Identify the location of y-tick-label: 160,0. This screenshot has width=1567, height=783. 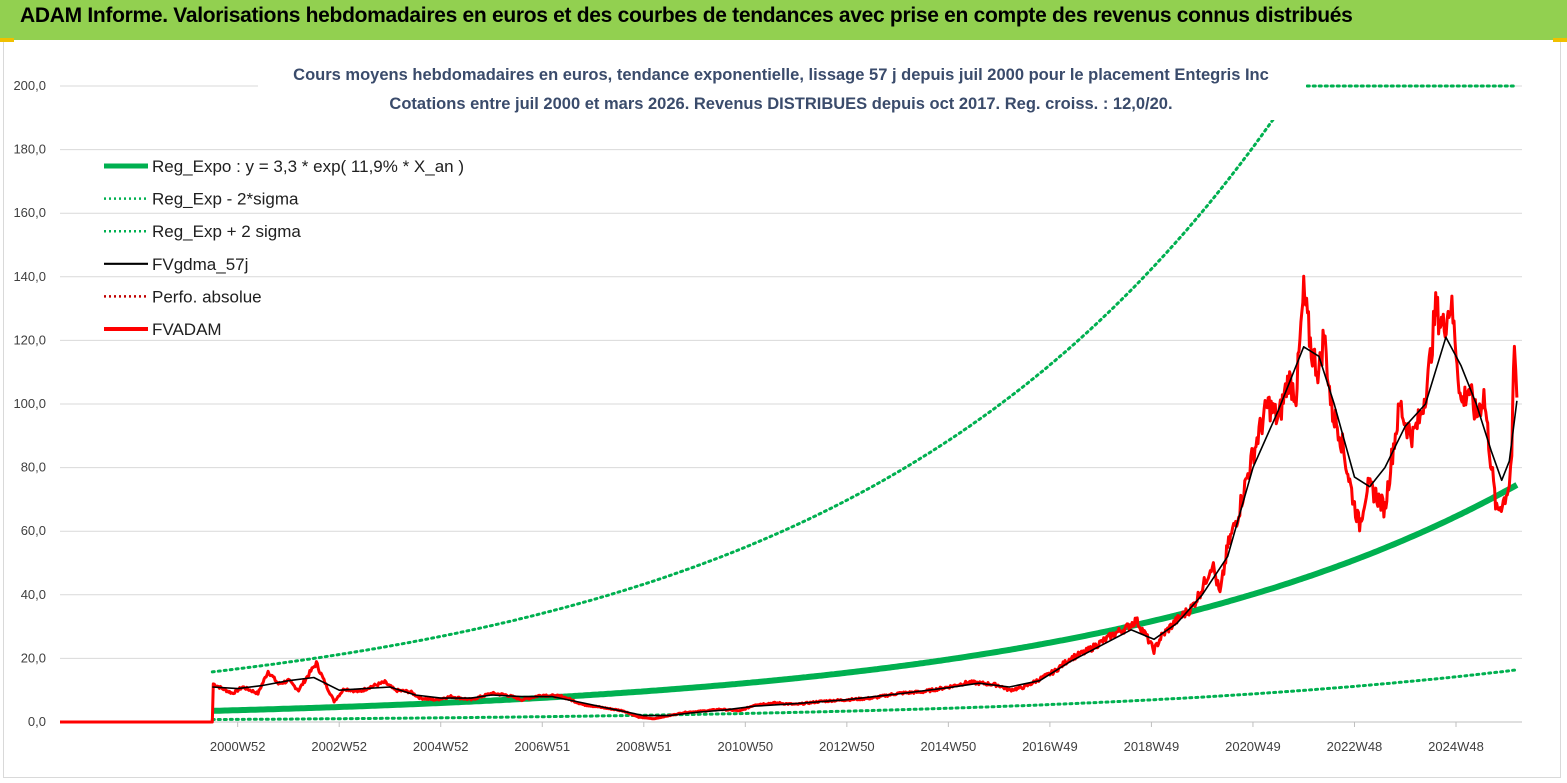
(29, 212).